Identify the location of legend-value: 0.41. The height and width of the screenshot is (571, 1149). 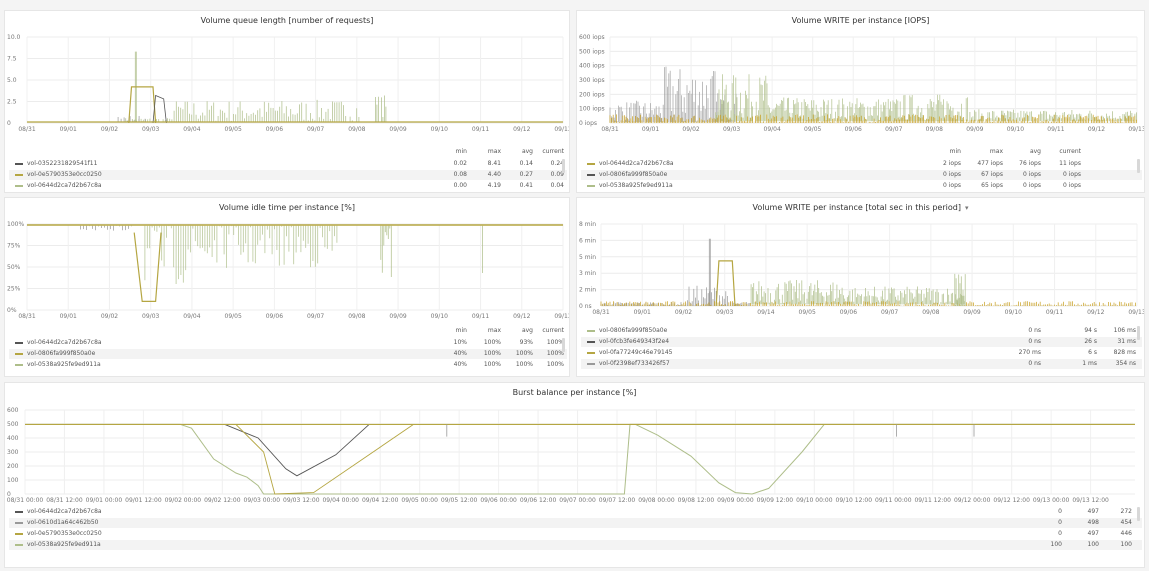
(526, 185).